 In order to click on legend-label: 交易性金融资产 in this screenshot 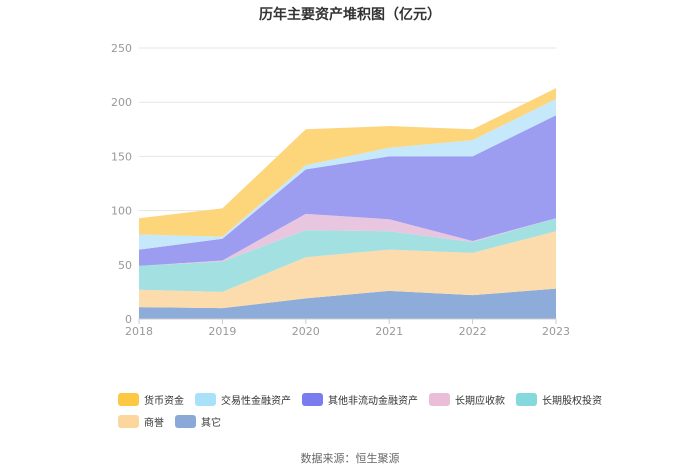, I will do `click(256, 401)`.